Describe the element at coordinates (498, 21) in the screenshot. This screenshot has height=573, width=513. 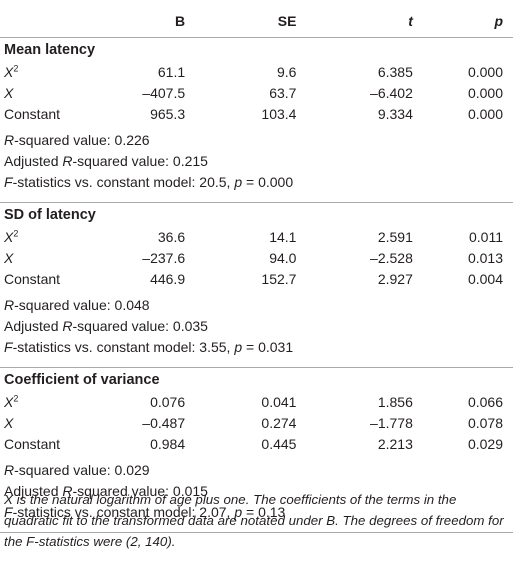
I see `header-p: p` at that location.